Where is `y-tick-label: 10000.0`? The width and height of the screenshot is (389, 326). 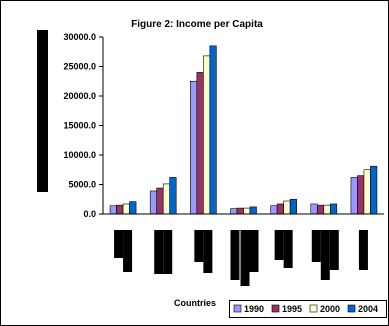
y-tick-label: 10000.0 is located at coordinates (79, 155).